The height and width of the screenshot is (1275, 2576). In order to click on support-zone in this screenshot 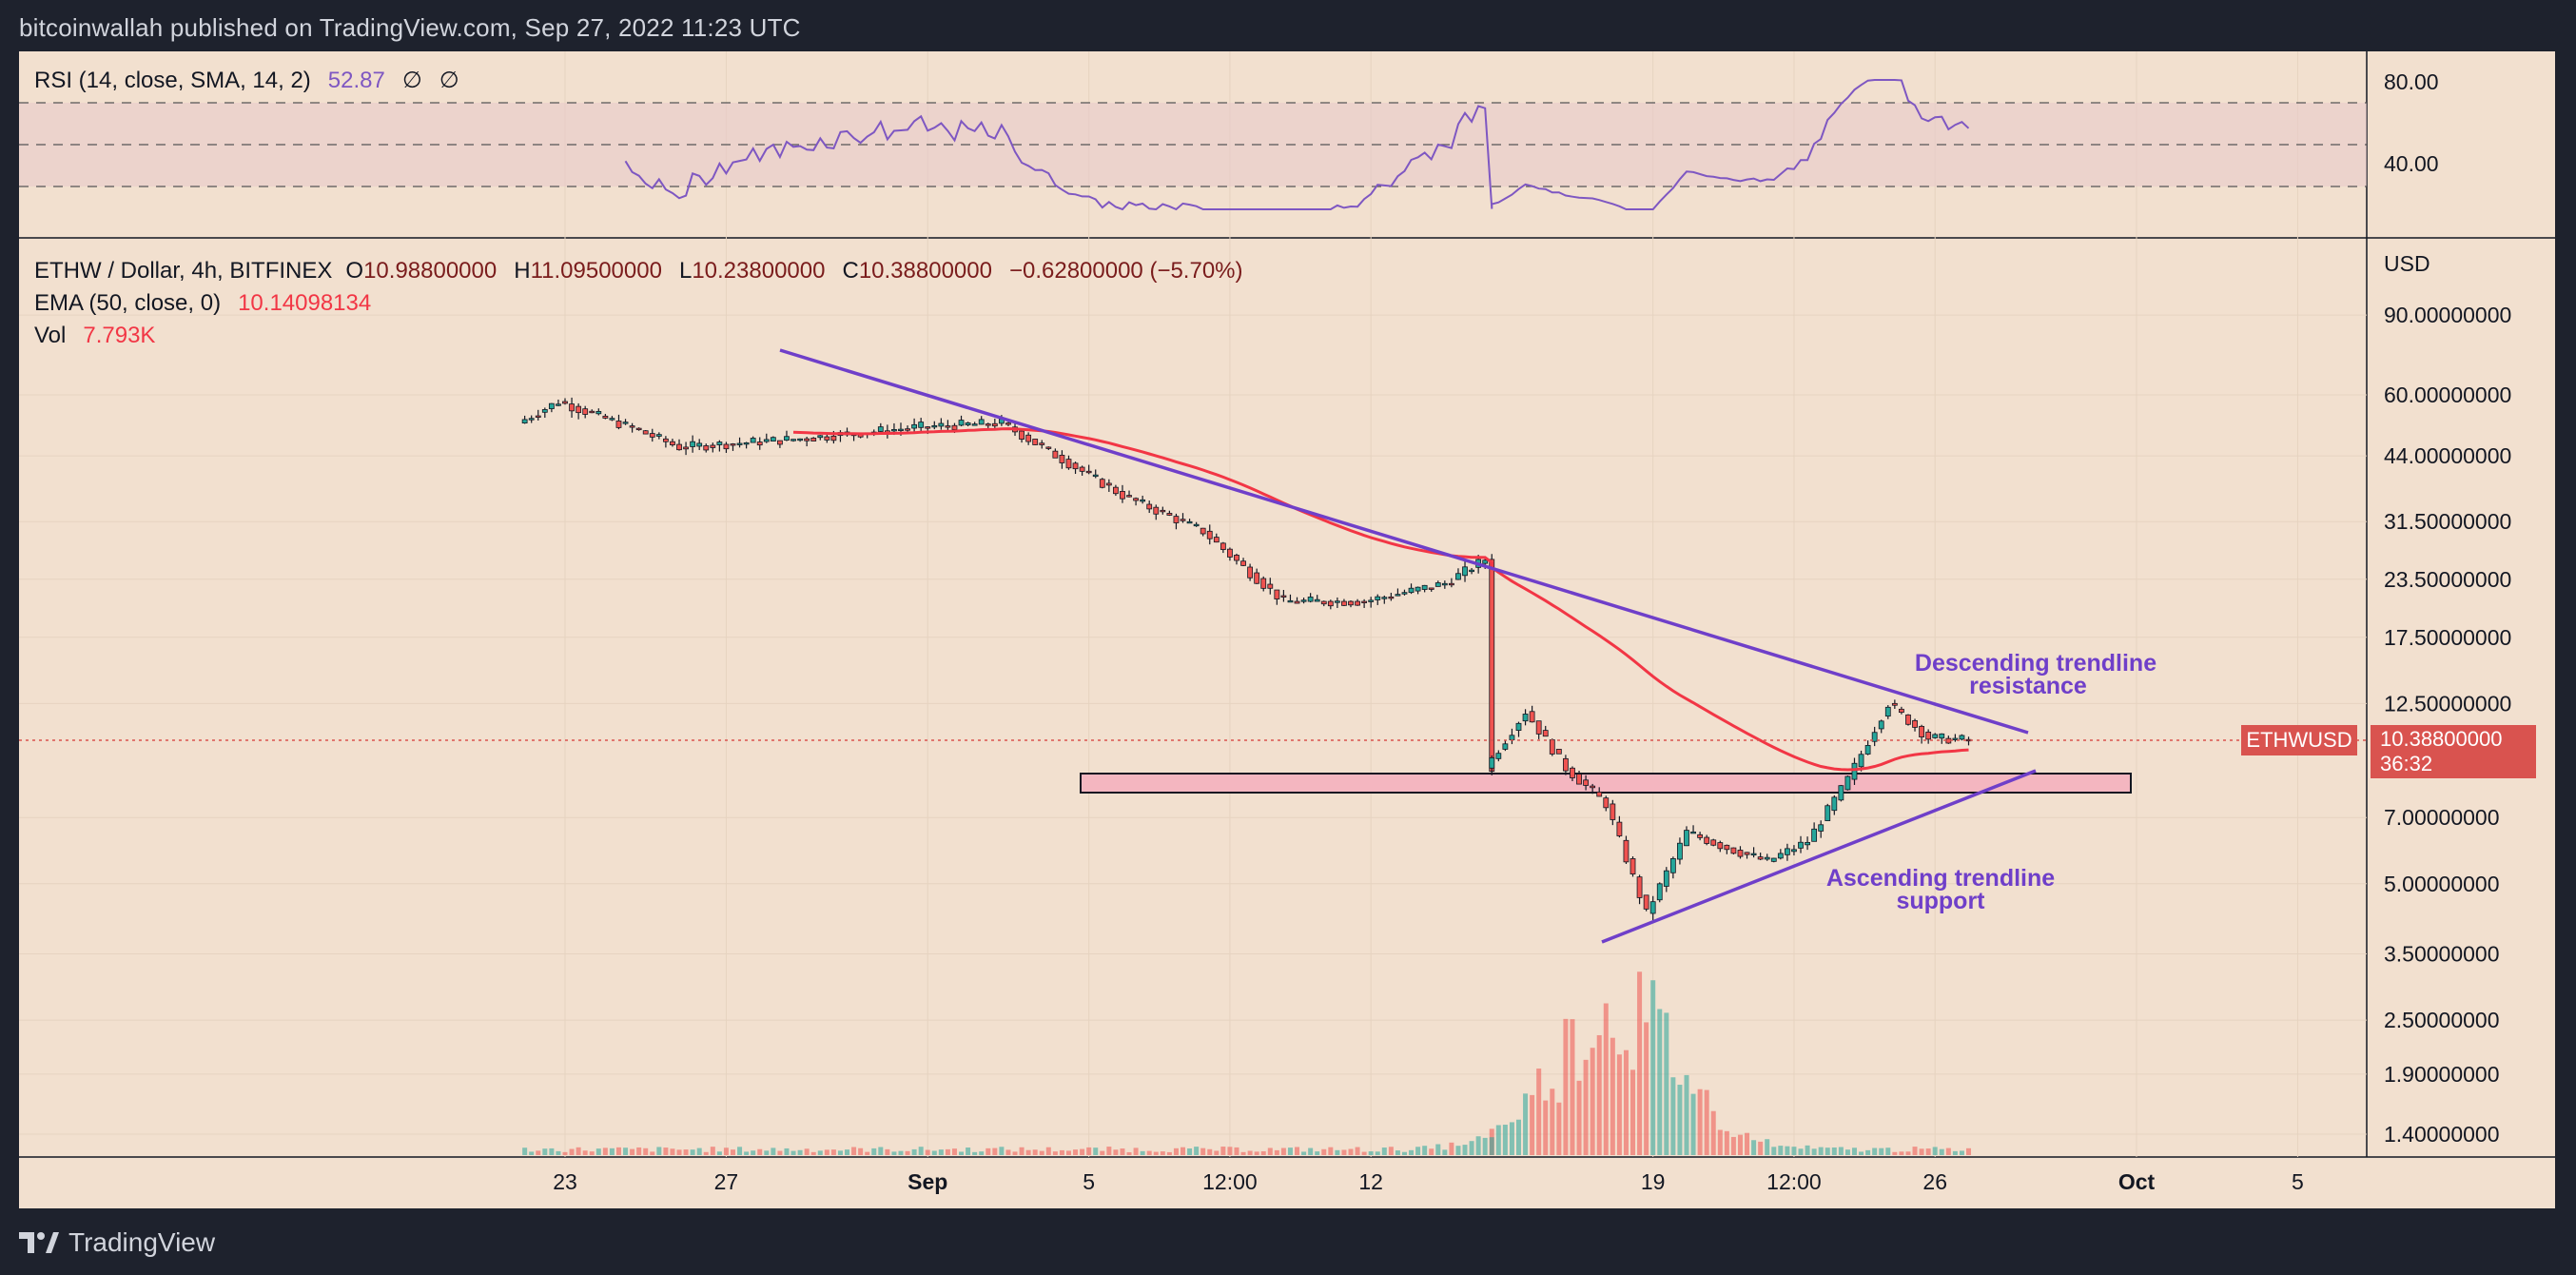, I will do `click(1606, 784)`.